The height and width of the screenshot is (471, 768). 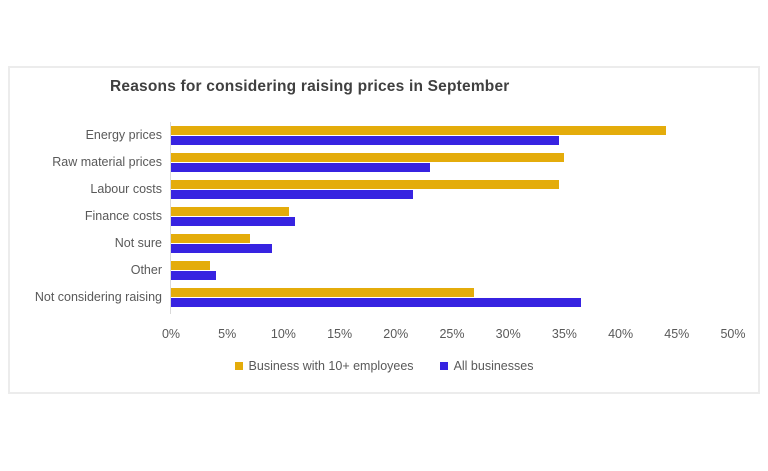 What do you see at coordinates (170, 218) in the screenshot?
I see `category-axis-line` at bounding box center [170, 218].